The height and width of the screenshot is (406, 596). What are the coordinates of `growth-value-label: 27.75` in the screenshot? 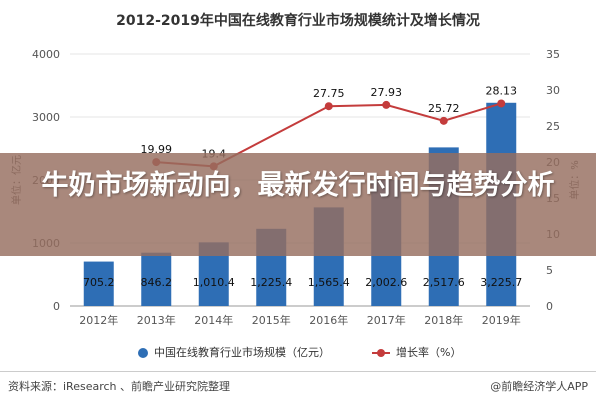 It's located at (329, 93).